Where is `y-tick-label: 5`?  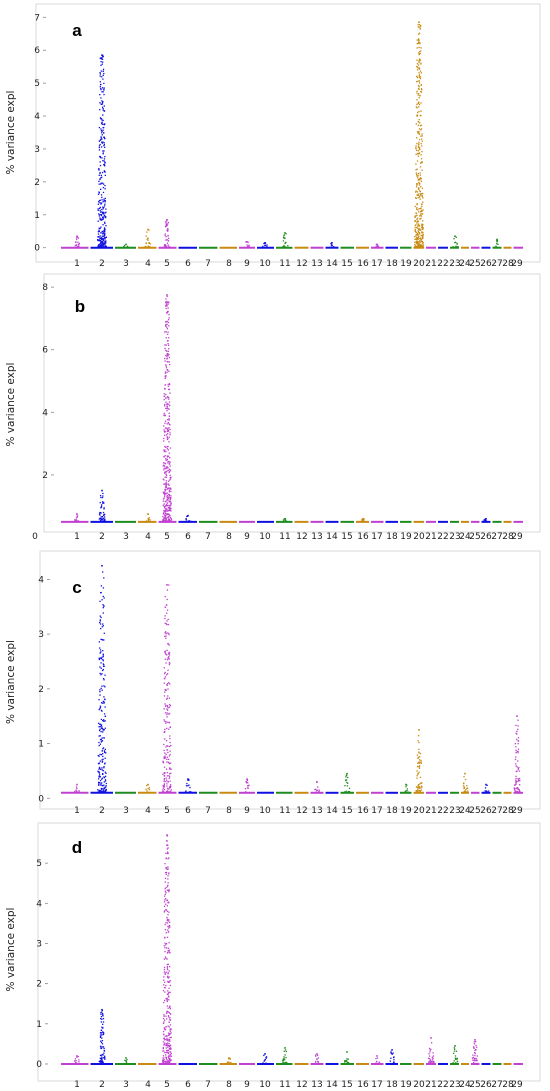 y-tick-label: 5 is located at coordinates (37, 84).